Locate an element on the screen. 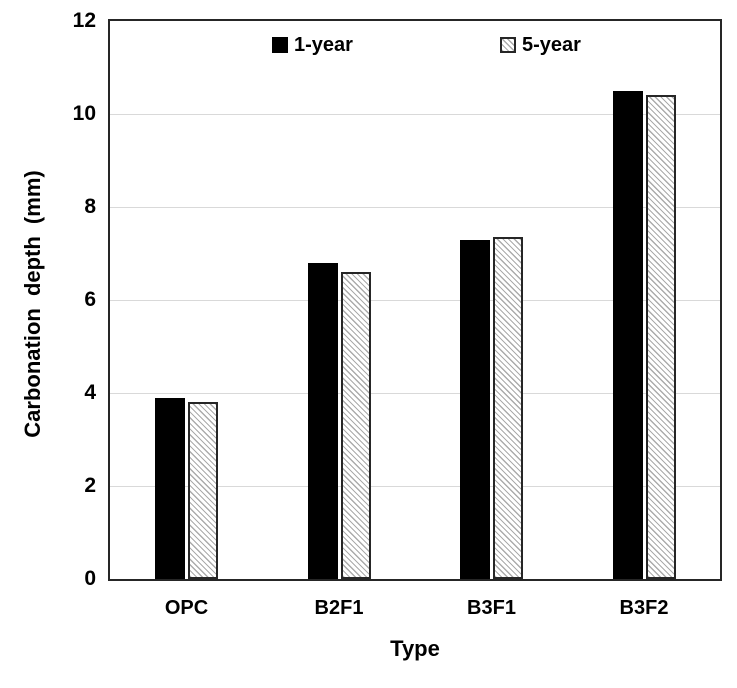 This screenshot has height=688, width=737. x-axis-category-label-B3F1: B3F1 is located at coordinates (491, 608).